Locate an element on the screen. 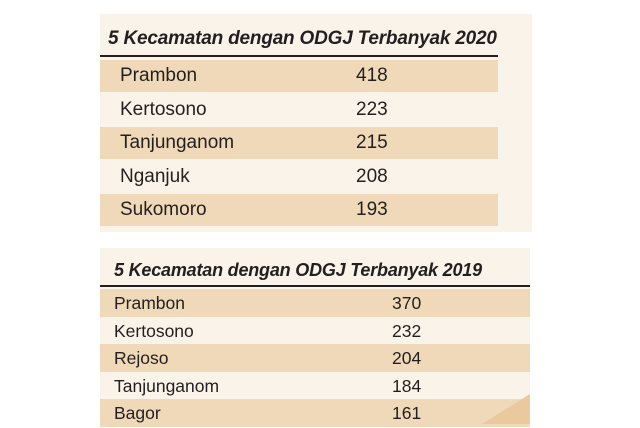  table-row: Bagor 161 is located at coordinates (315, 413).